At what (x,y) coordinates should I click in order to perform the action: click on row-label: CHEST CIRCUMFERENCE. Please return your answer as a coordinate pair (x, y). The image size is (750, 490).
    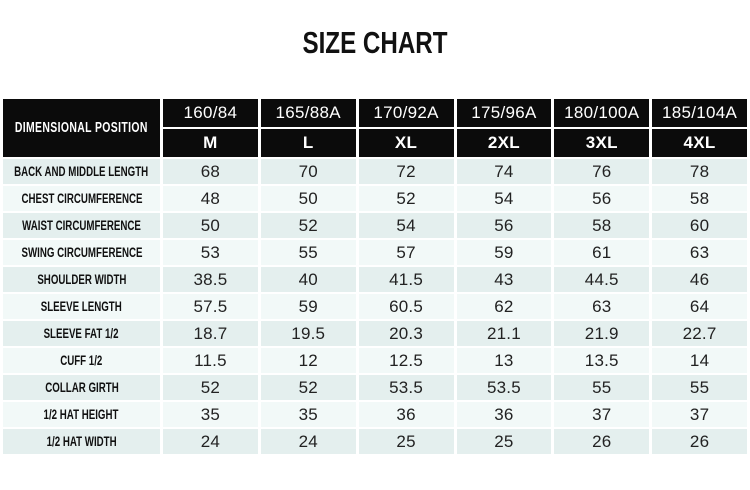
    Looking at the image, I should click on (81, 198).